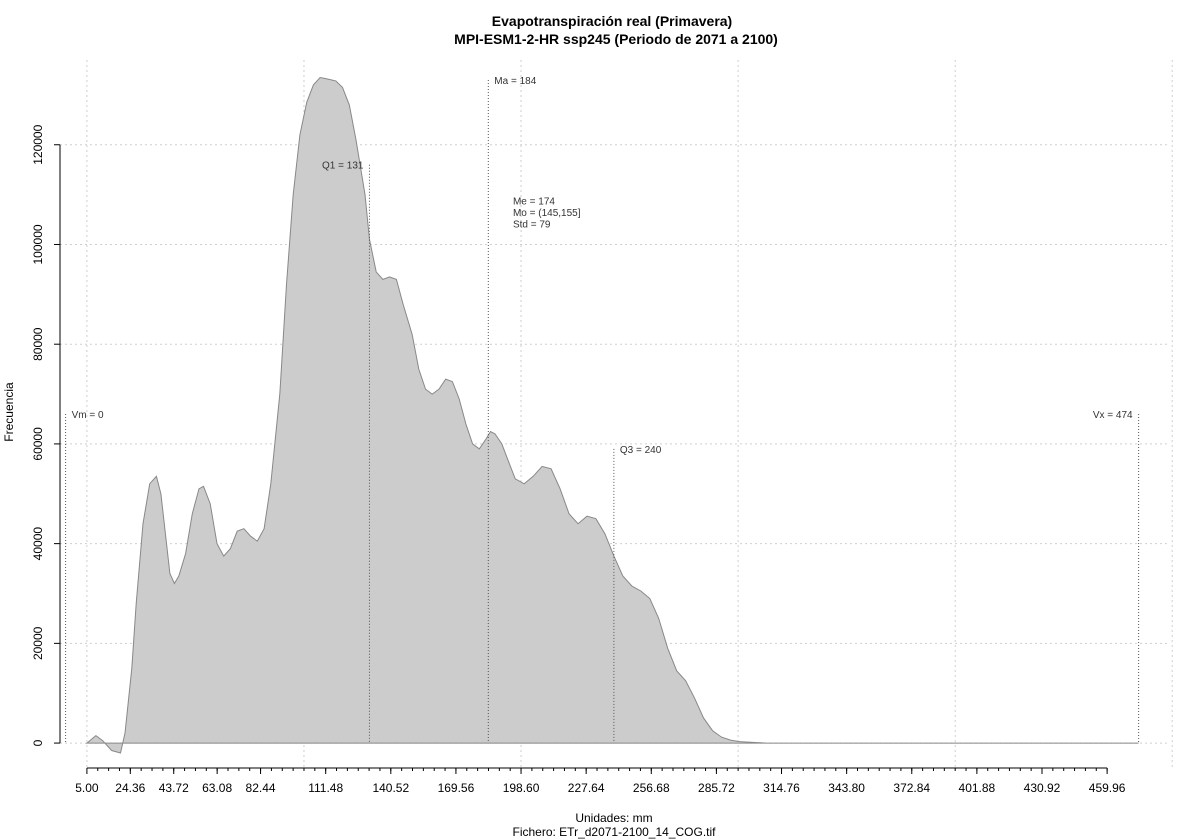  Describe the element at coordinates (261, 788) in the screenshot. I see `x-tick-label: 82.44` at that location.